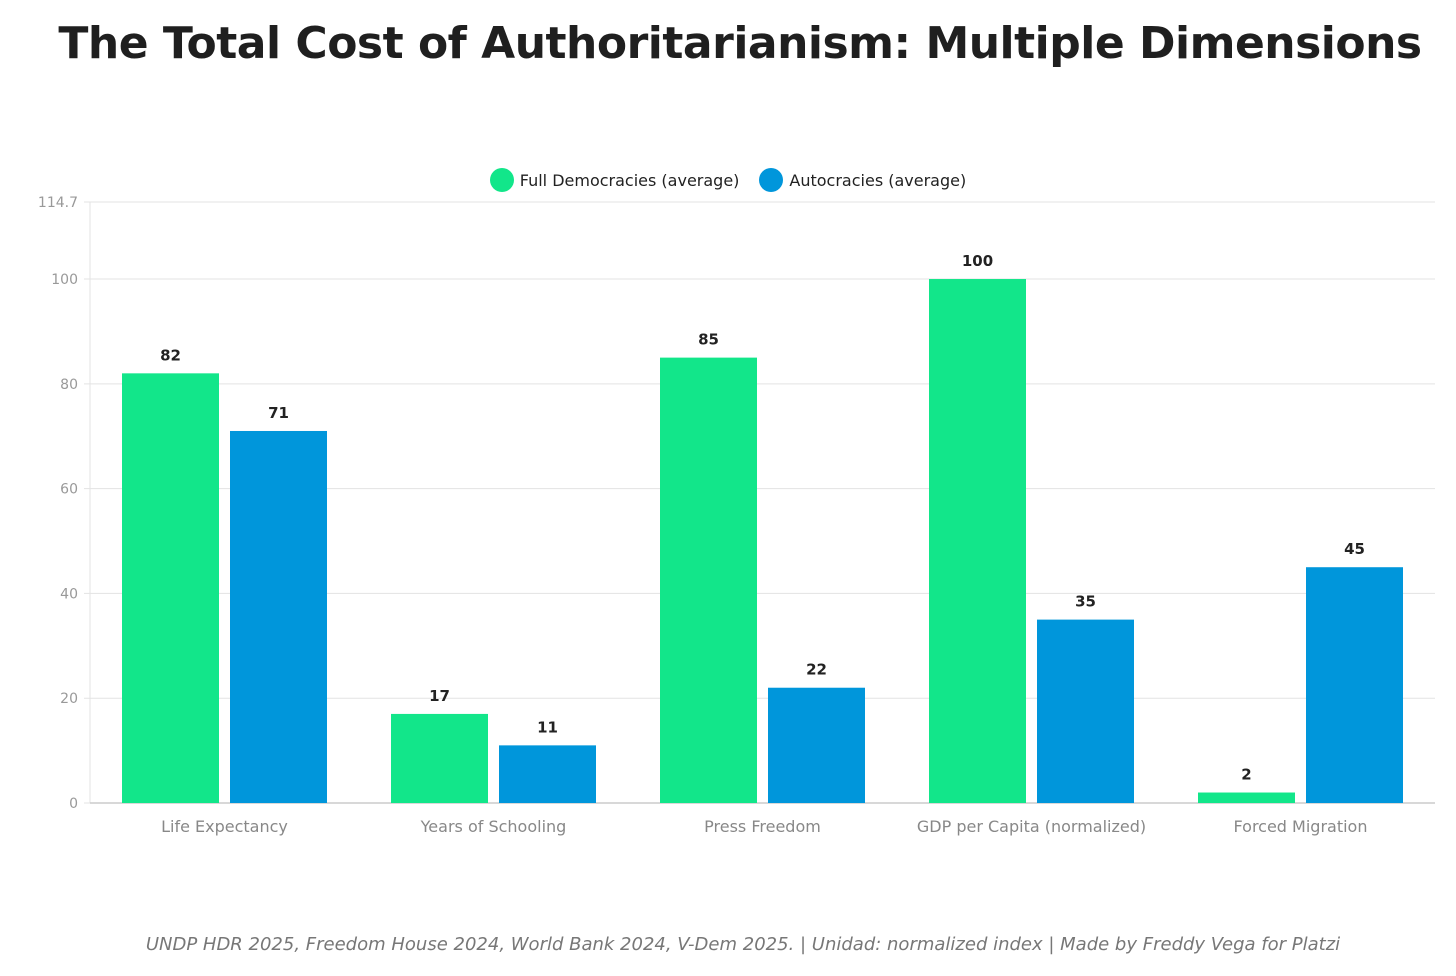 This screenshot has height=976, width=1456. Describe the element at coordinates (762, 826) in the screenshot. I see `x-tick-label: Press Freedom` at that location.